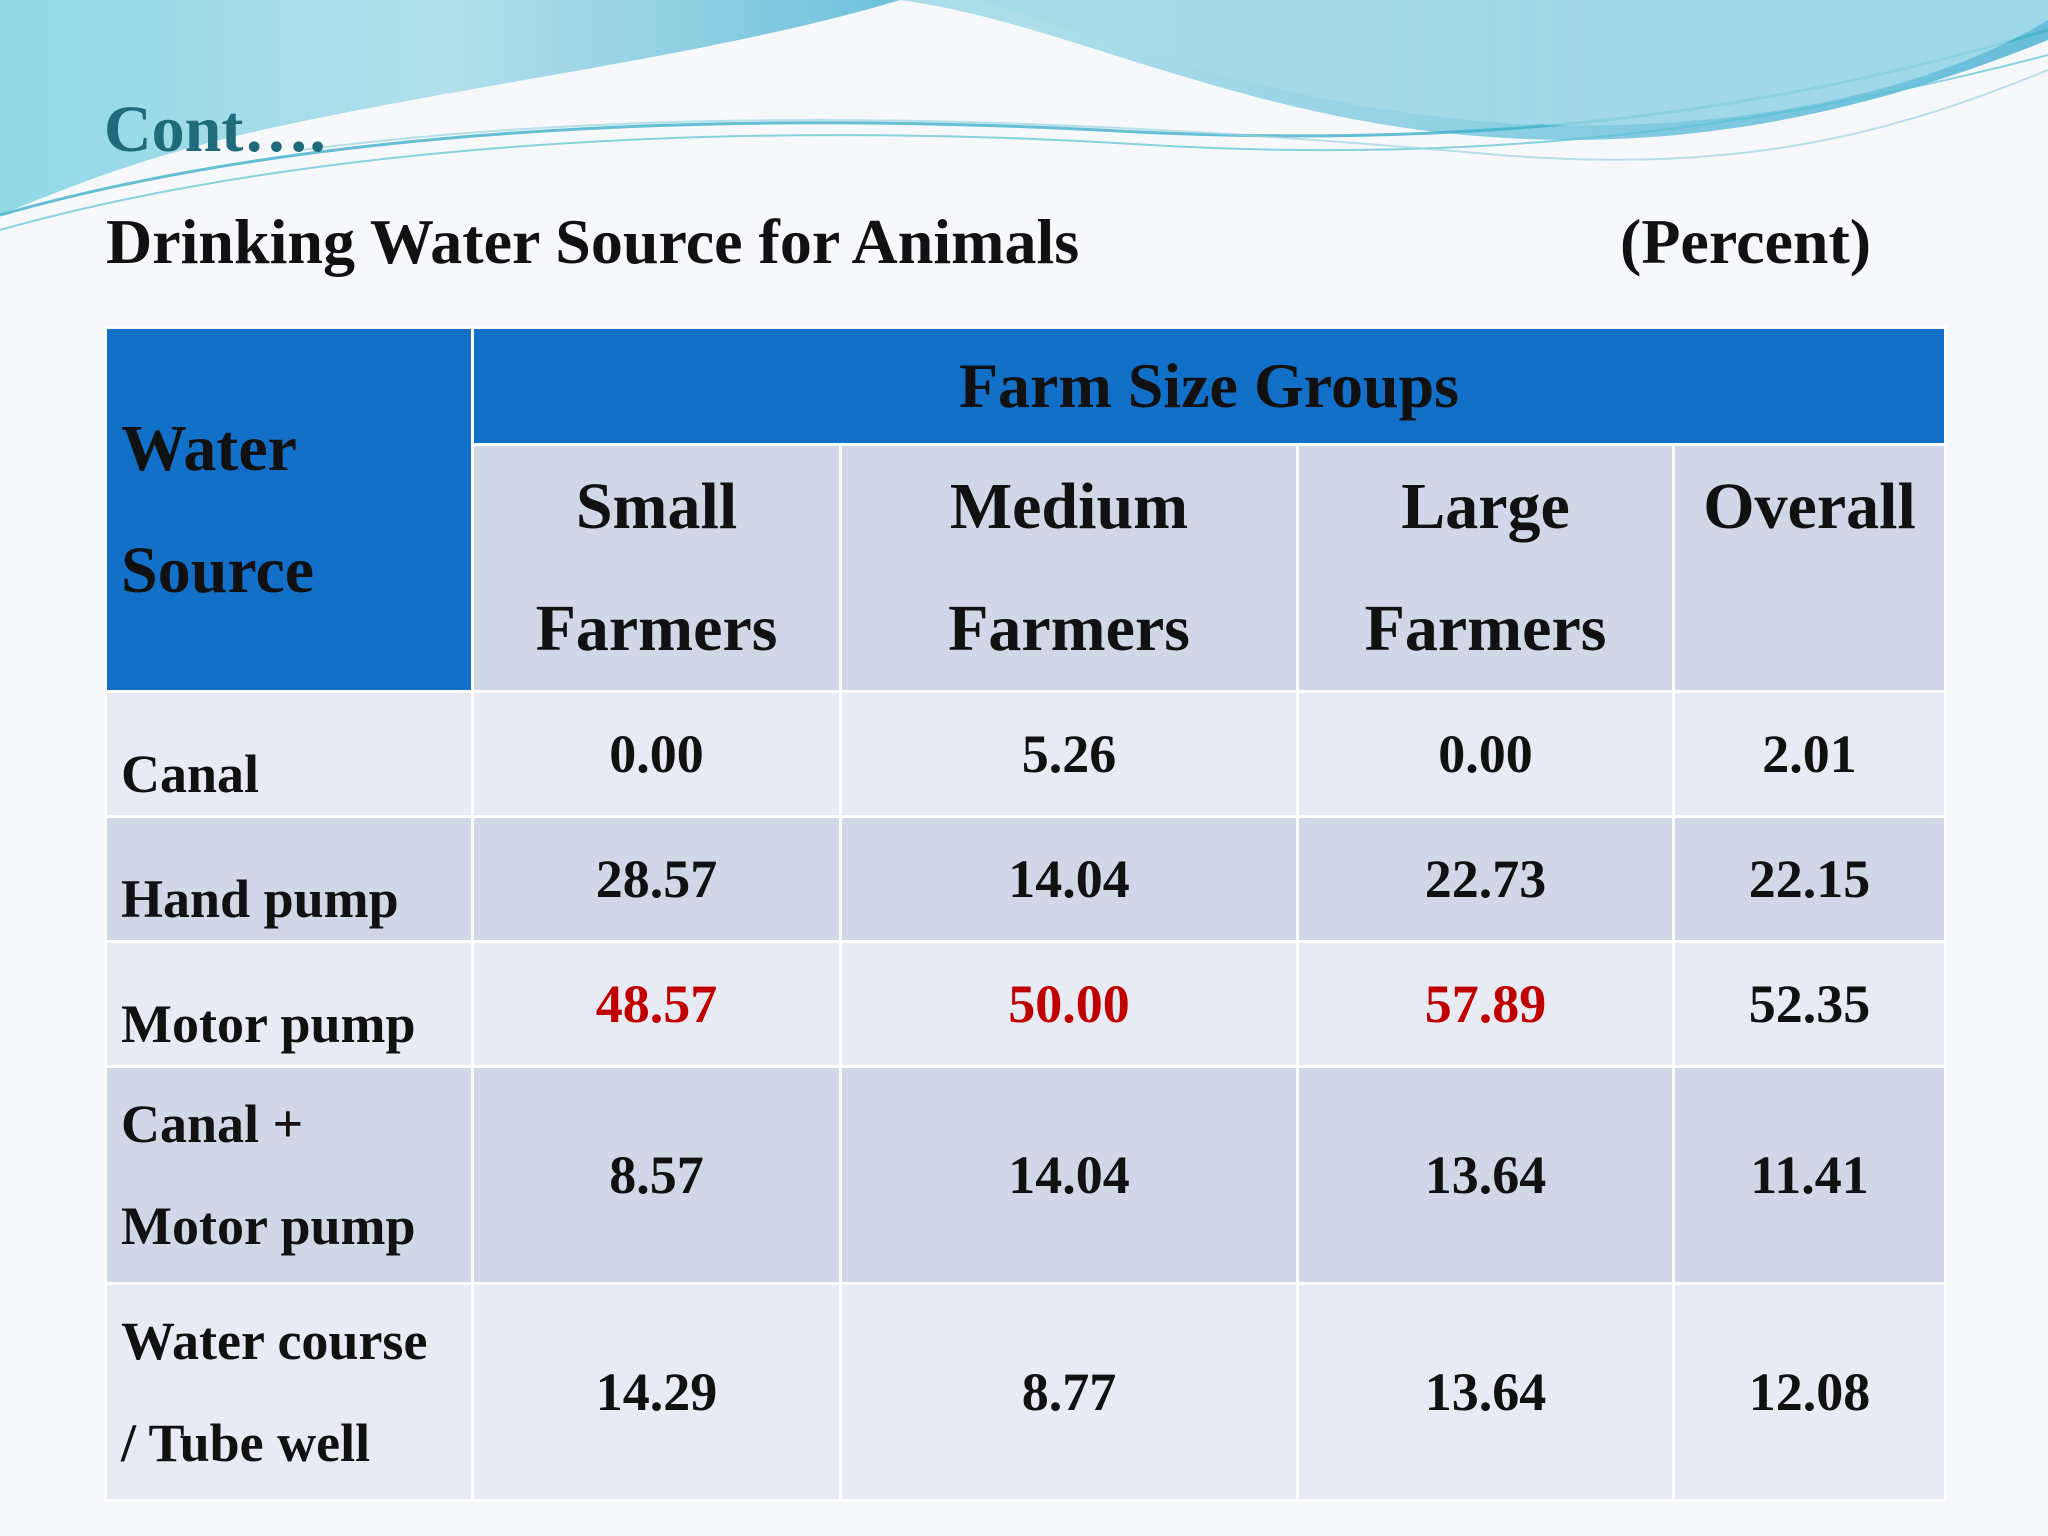  Describe the element at coordinates (1809, 754) in the screenshot. I see `table-cell: 2.01` at that location.